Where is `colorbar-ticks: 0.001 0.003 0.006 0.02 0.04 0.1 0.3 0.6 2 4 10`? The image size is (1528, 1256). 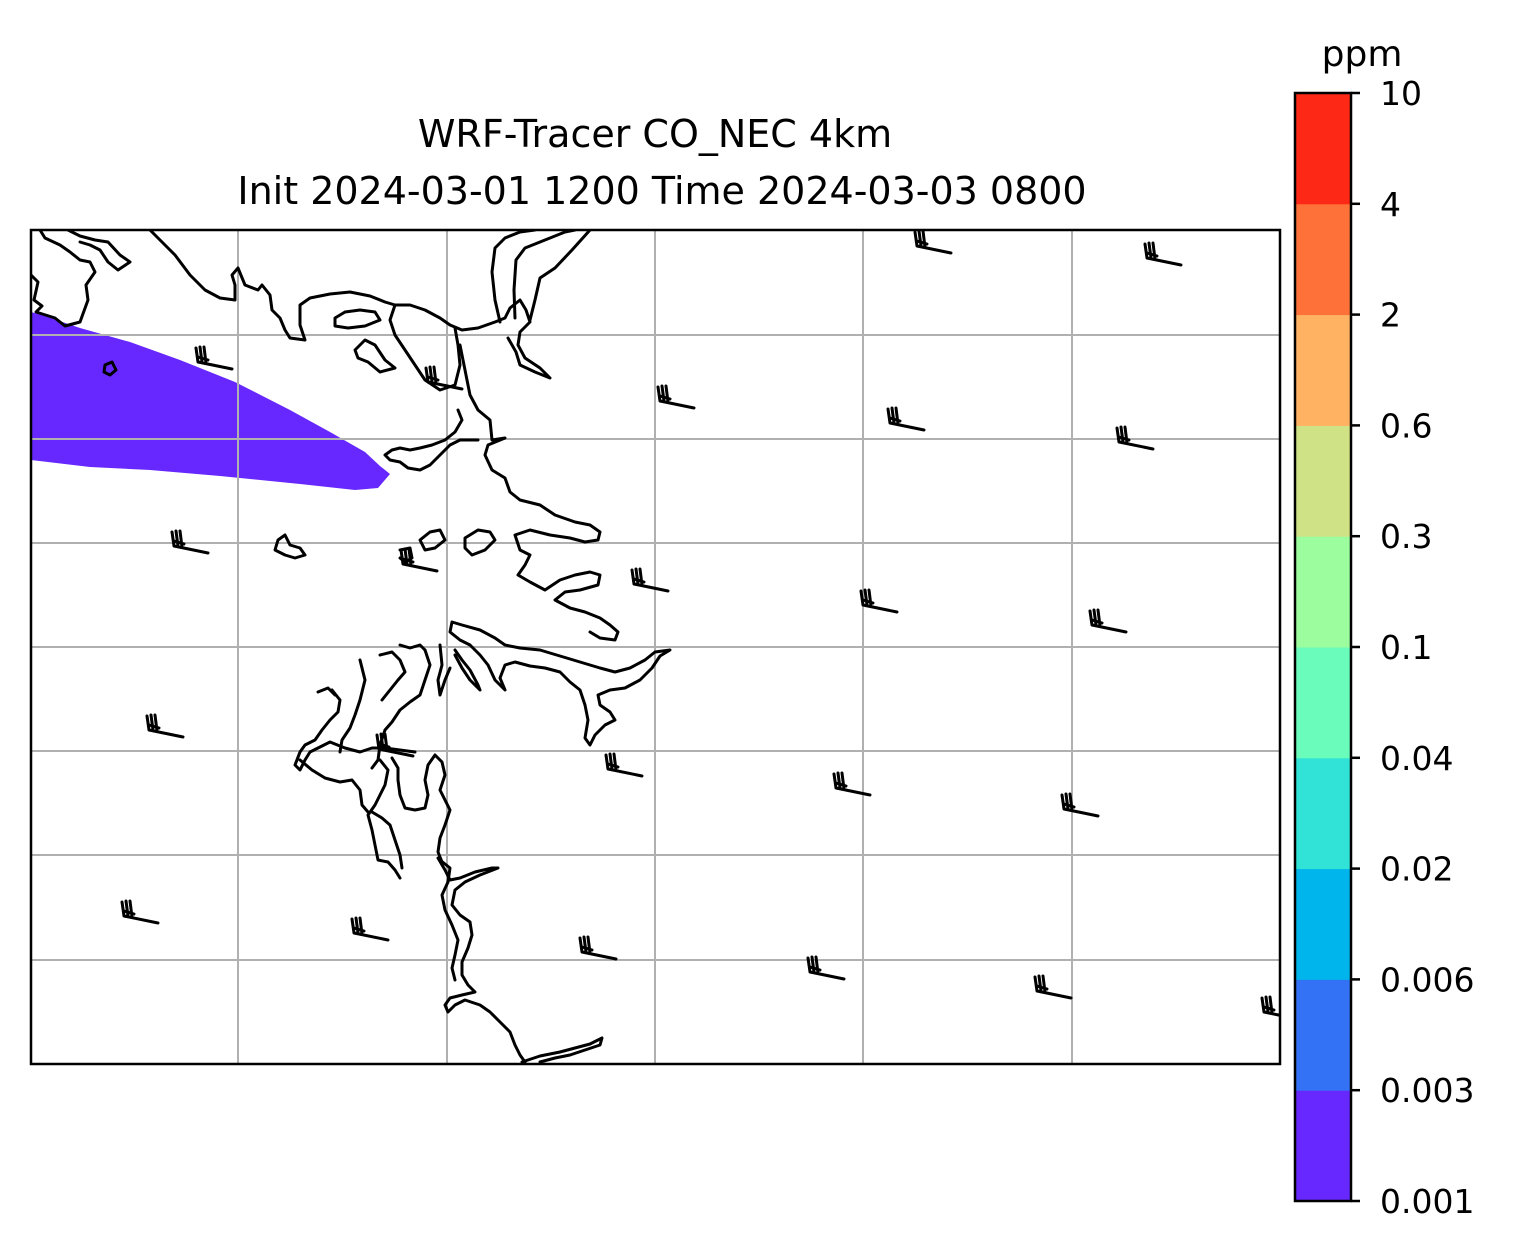
colorbar-ticks: 0.001 0.003 0.006 0.02 0.04 0.1 0.3 0.6 2 4 10 is located at coordinates (1412, 647).